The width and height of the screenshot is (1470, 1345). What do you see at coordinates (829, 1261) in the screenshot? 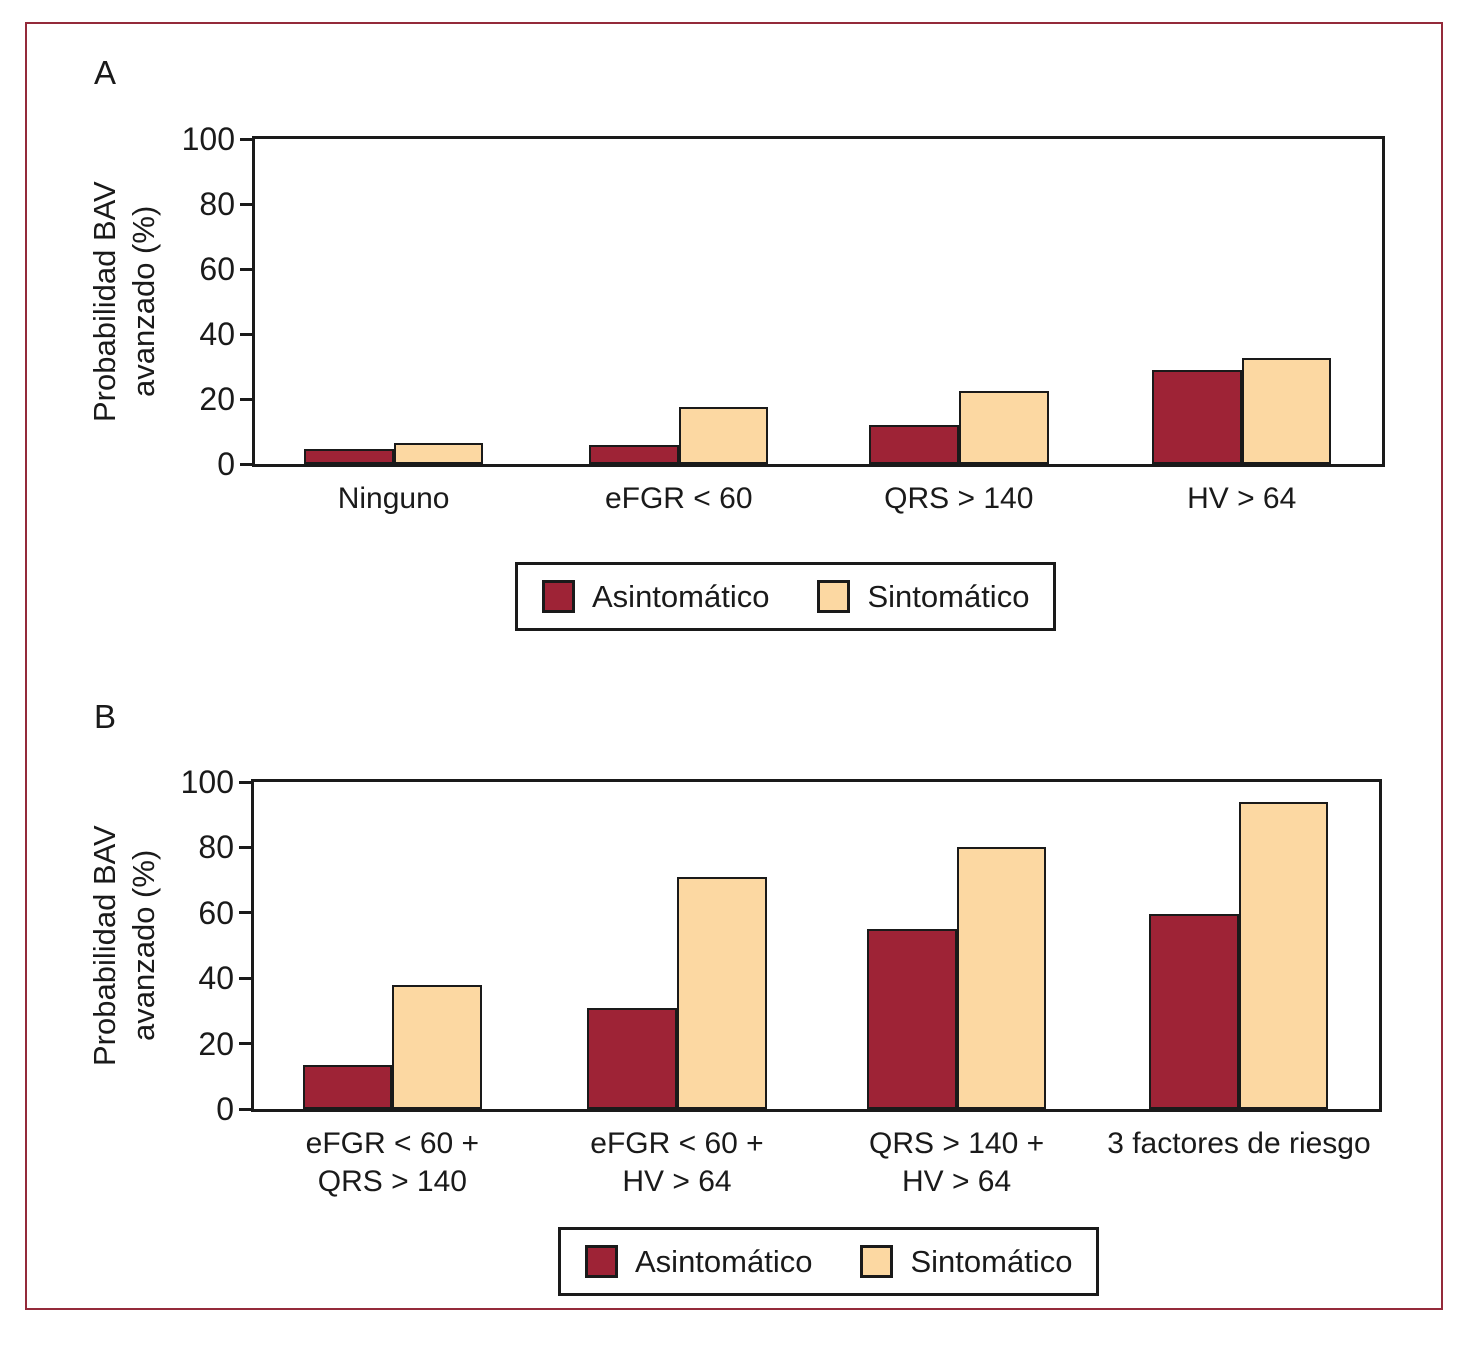
I see `panel-b-legend: Asintomático Sintomático` at bounding box center [829, 1261].